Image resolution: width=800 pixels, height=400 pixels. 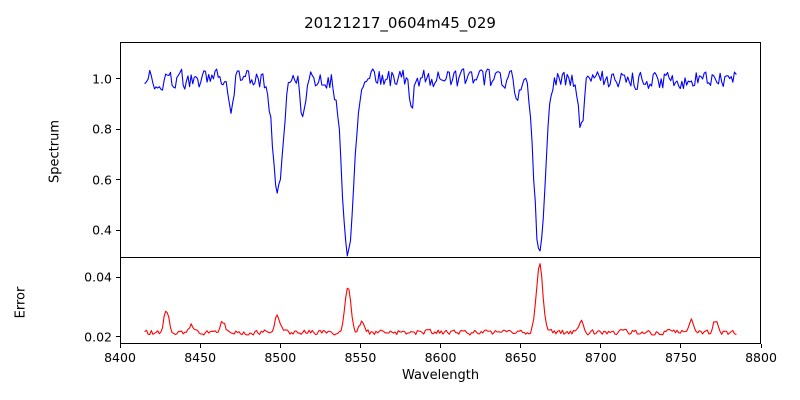 I want to click on xtick-label: 8400, so click(x=120, y=357).